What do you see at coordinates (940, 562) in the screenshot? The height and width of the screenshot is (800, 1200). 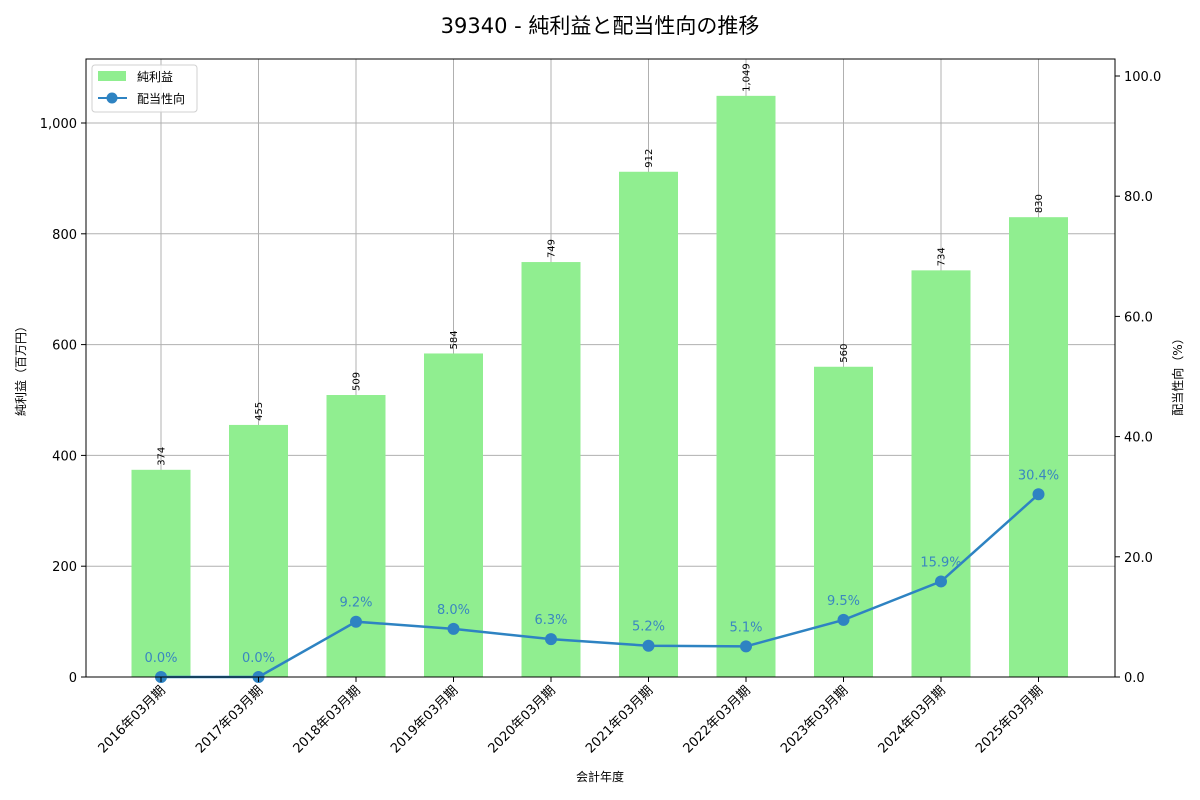 I see `line-value-label: 15.9%` at bounding box center [940, 562].